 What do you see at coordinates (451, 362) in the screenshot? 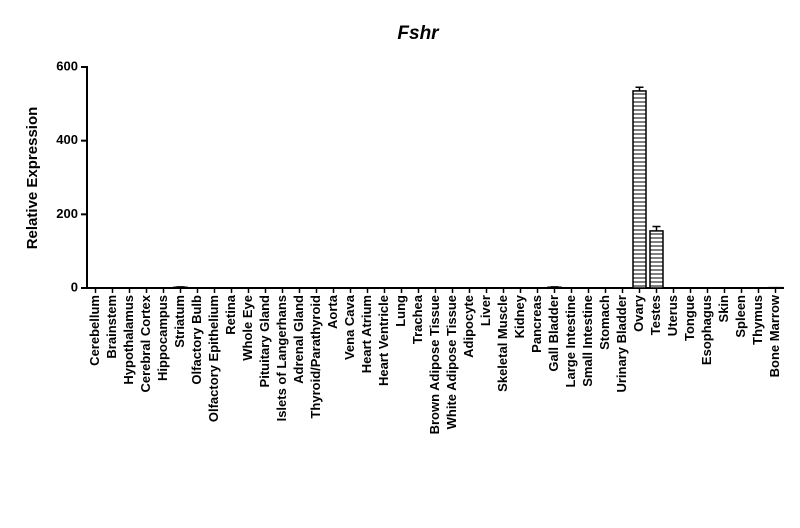
I see `x-tick-label: White Adipose Tissue` at bounding box center [451, 362].